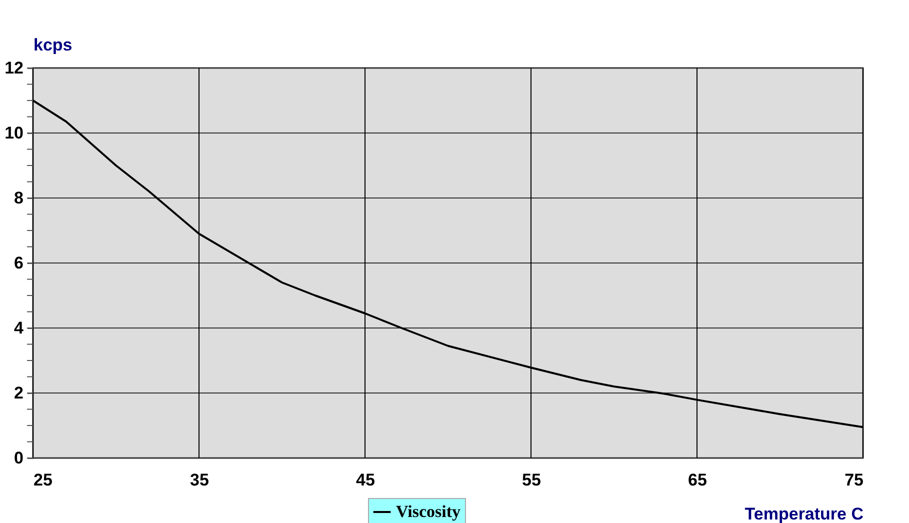 This screenshot has height=523, width=909. I want to click on y-tick-label: 4, so click(19, 328).